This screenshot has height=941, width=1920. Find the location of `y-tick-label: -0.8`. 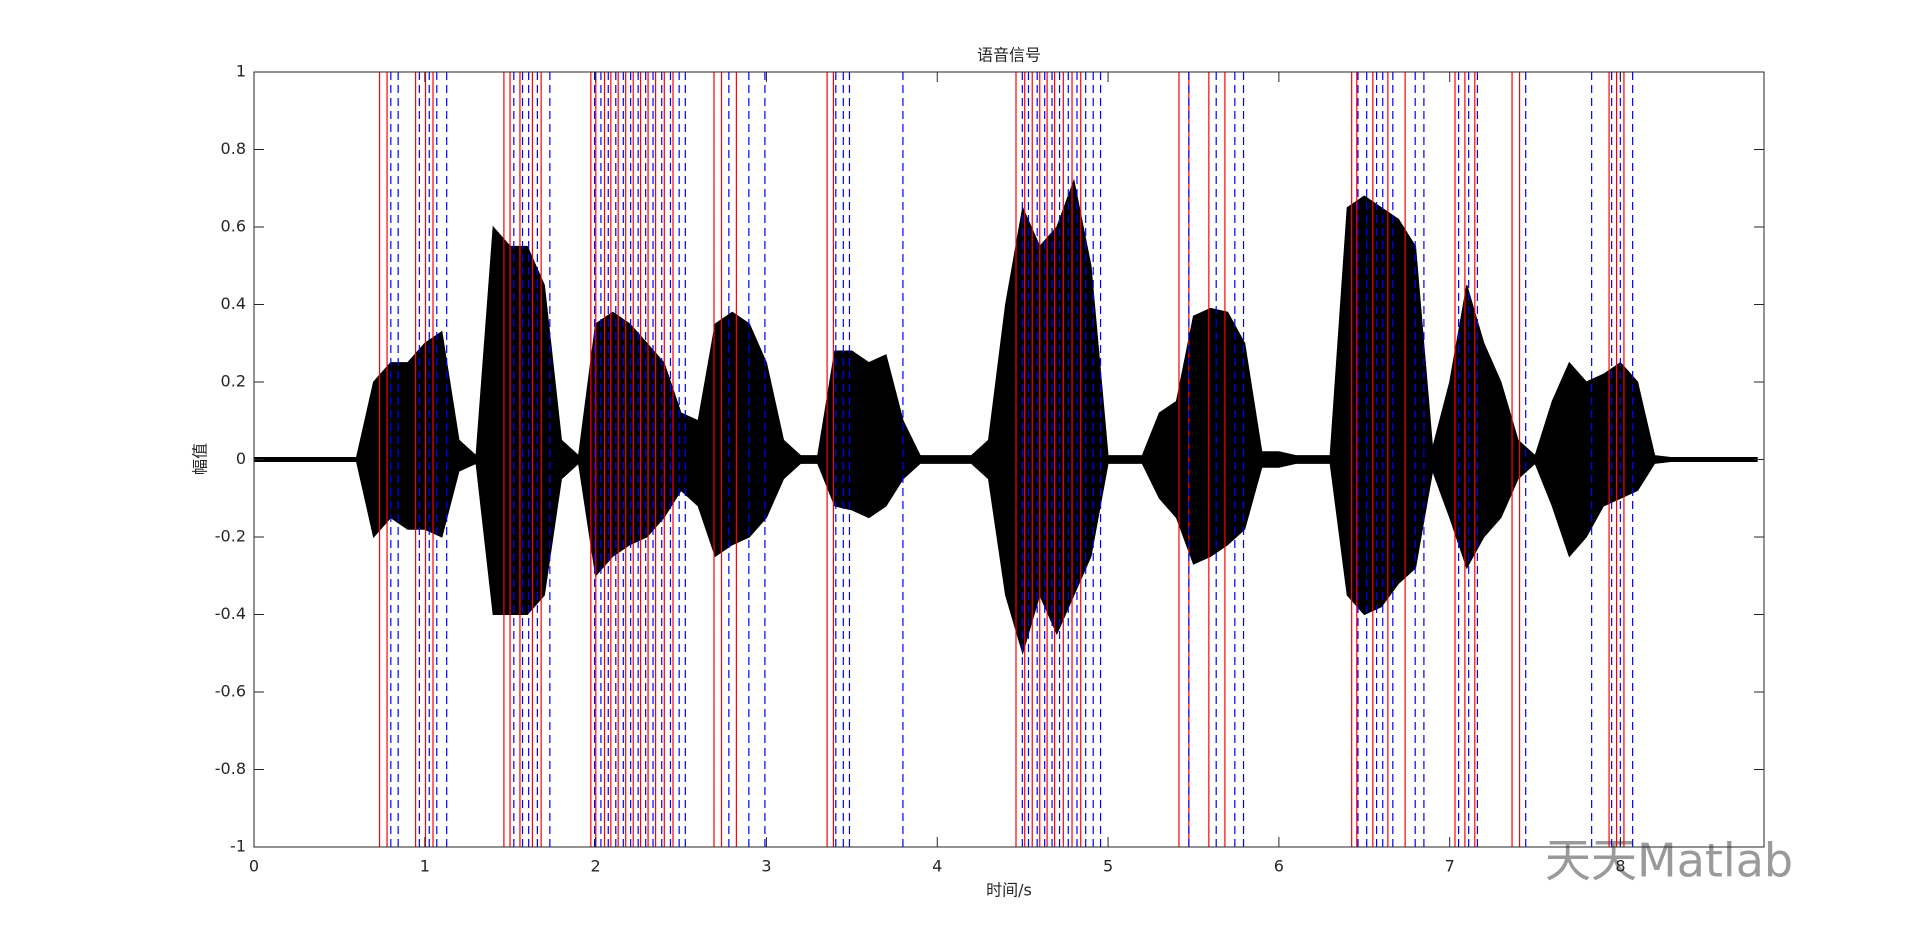

y-tick-label: -0.8 is located at coordinates (230, 768).